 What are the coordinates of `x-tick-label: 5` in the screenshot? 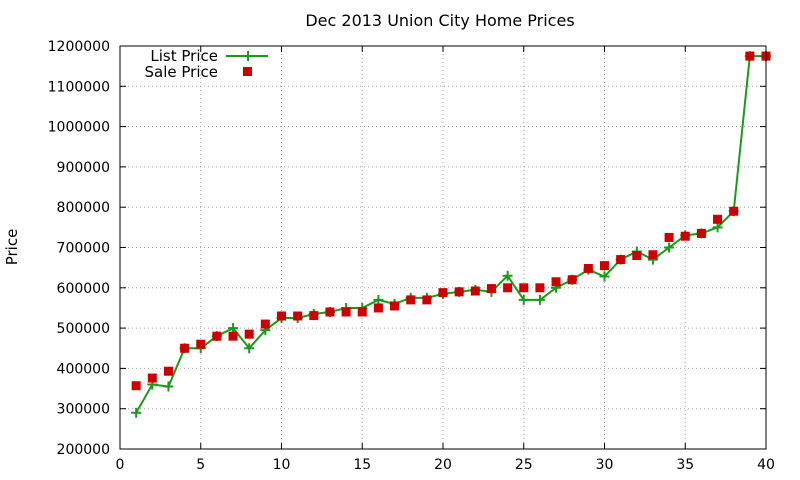 It's located at (200, 465).